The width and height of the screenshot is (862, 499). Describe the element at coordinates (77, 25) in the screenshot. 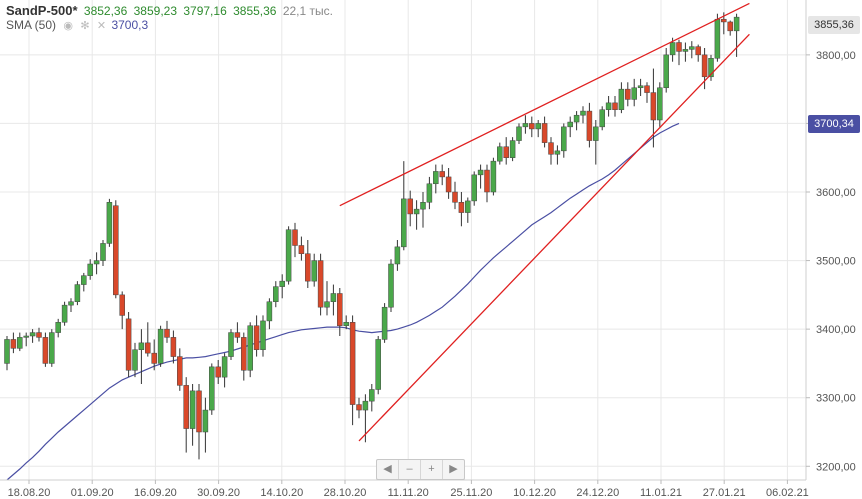

I see `sma-header: SMA (50) ◉ ✻ ✕ 3700,3` at that location.